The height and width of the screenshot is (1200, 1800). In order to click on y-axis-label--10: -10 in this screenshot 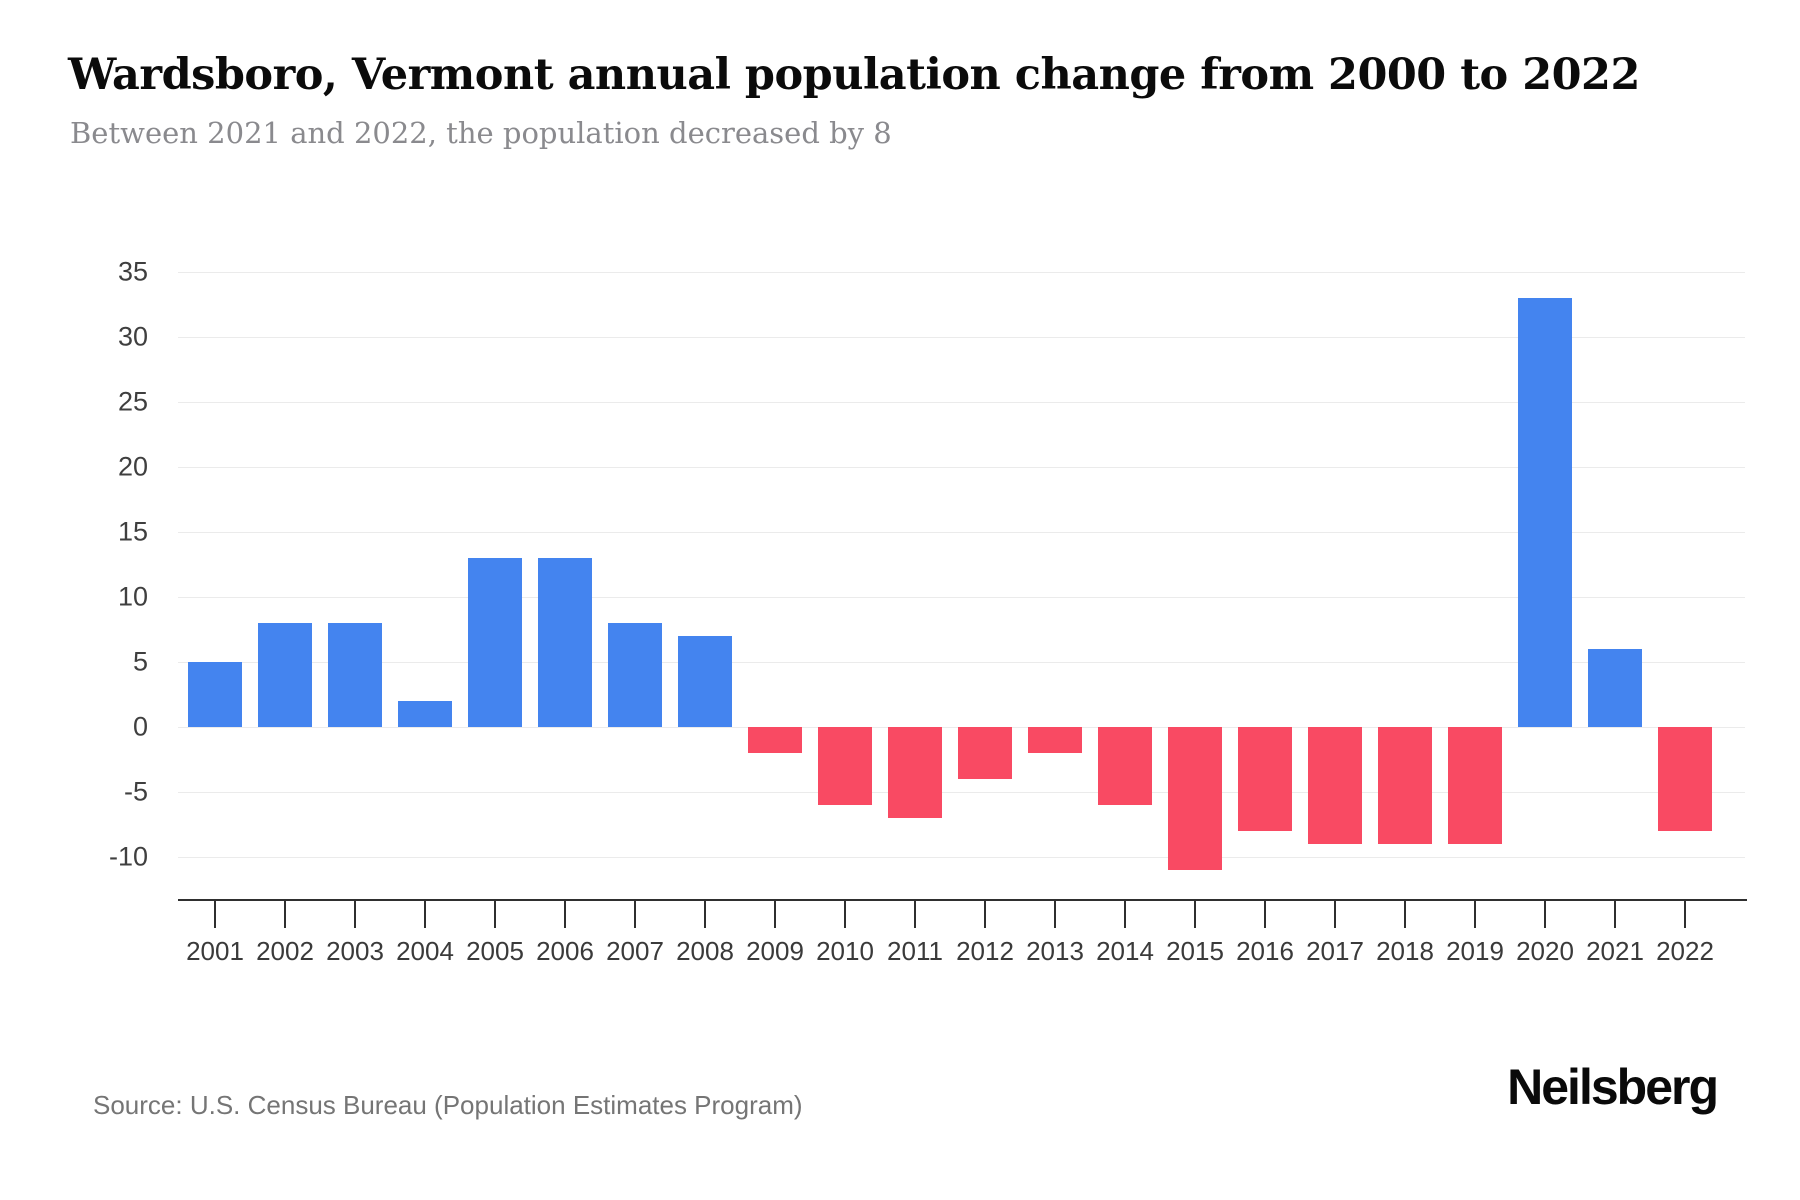, I will do `click(128, 856)`.